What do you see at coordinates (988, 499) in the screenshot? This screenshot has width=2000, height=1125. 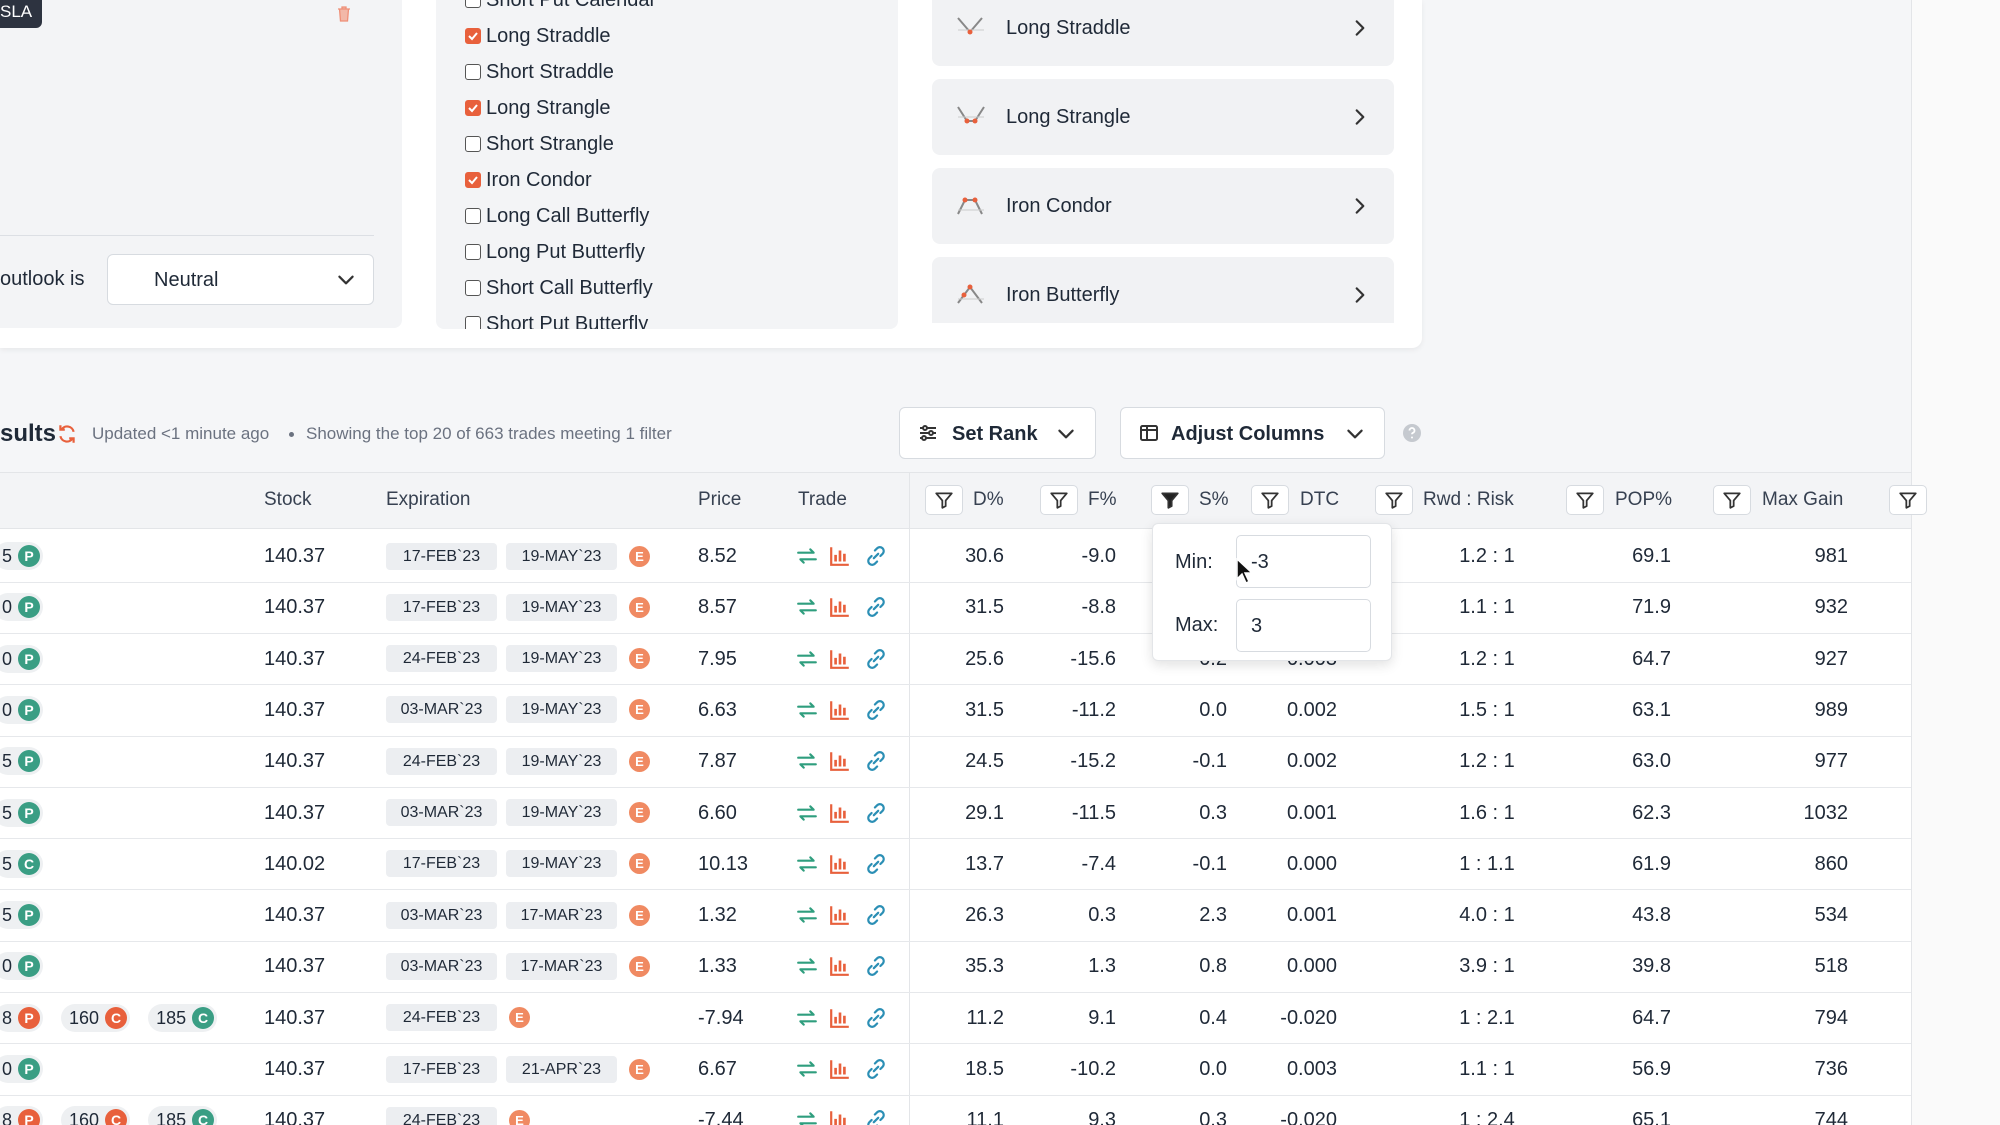 I see `column-header: D%` at bounding box center [988, 499].